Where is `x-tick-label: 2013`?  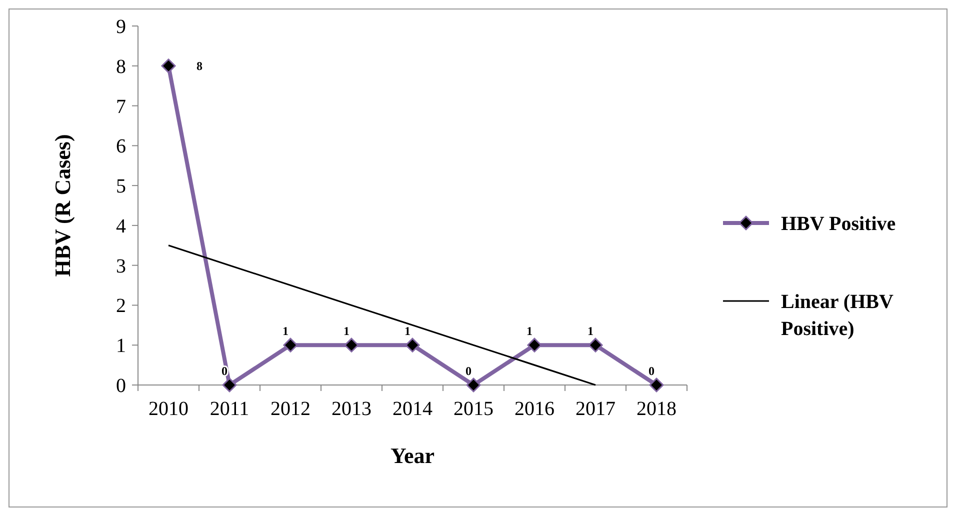
x-tick-label: 2013 is located at coordinates (352, 409).